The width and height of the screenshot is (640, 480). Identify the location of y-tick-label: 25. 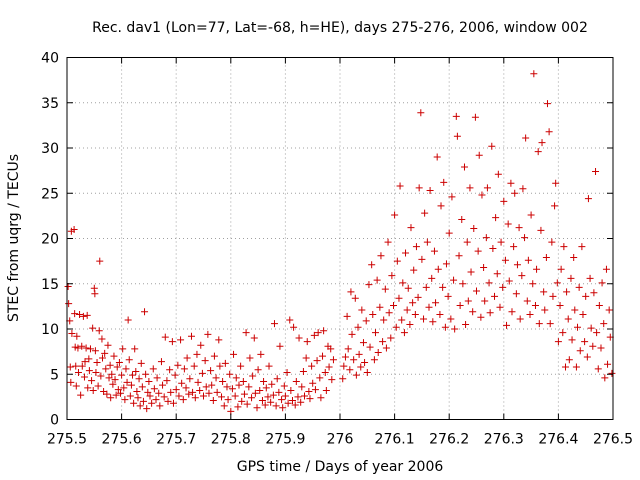
(50, 194).